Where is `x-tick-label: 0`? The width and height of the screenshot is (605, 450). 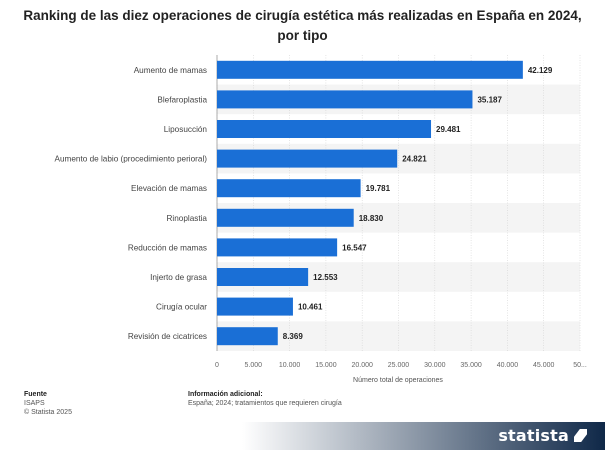
x-tick-label: 0 is located at coordinates (217, 365).